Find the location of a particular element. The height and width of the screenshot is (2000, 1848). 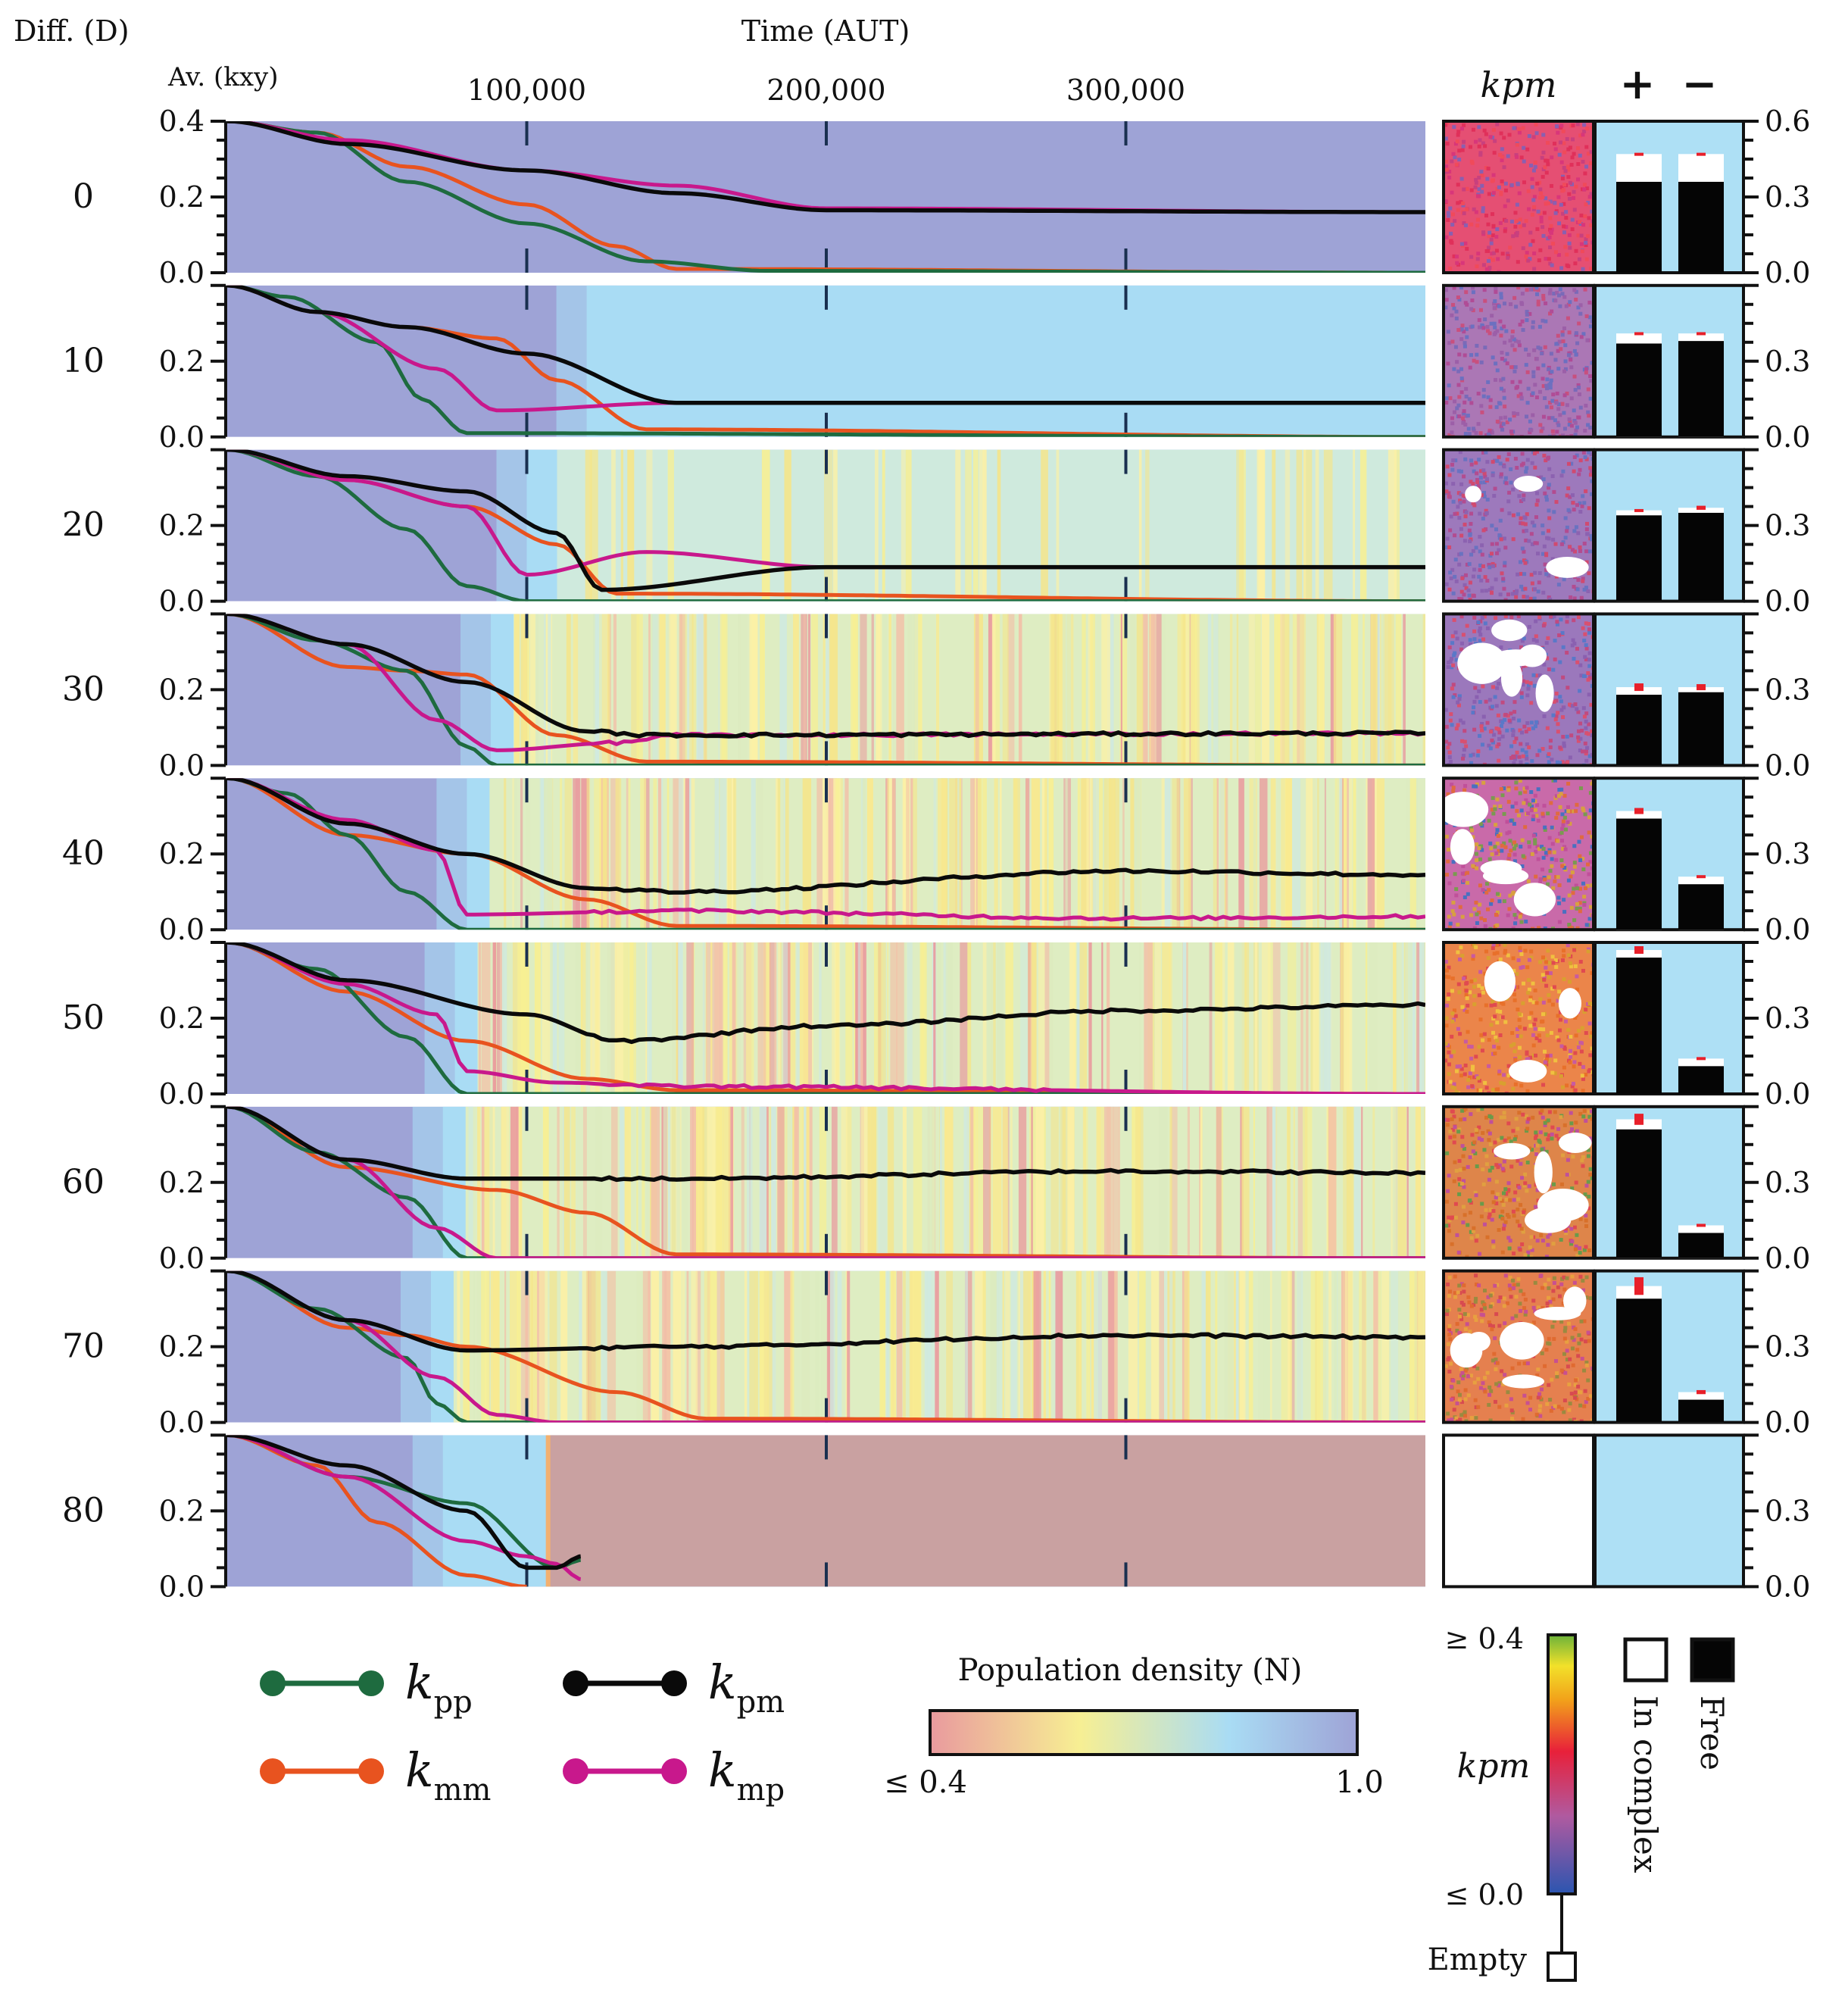

density-background is located at coordinates (826, 1182).